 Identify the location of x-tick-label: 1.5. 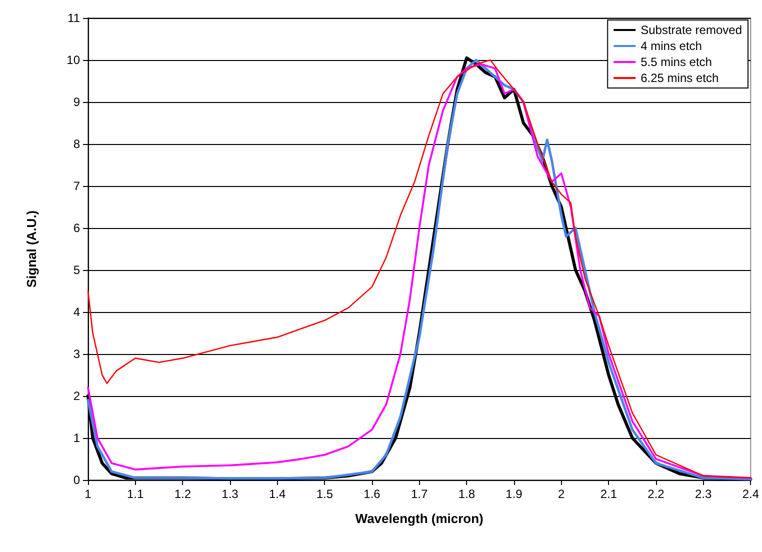
(325, 494).